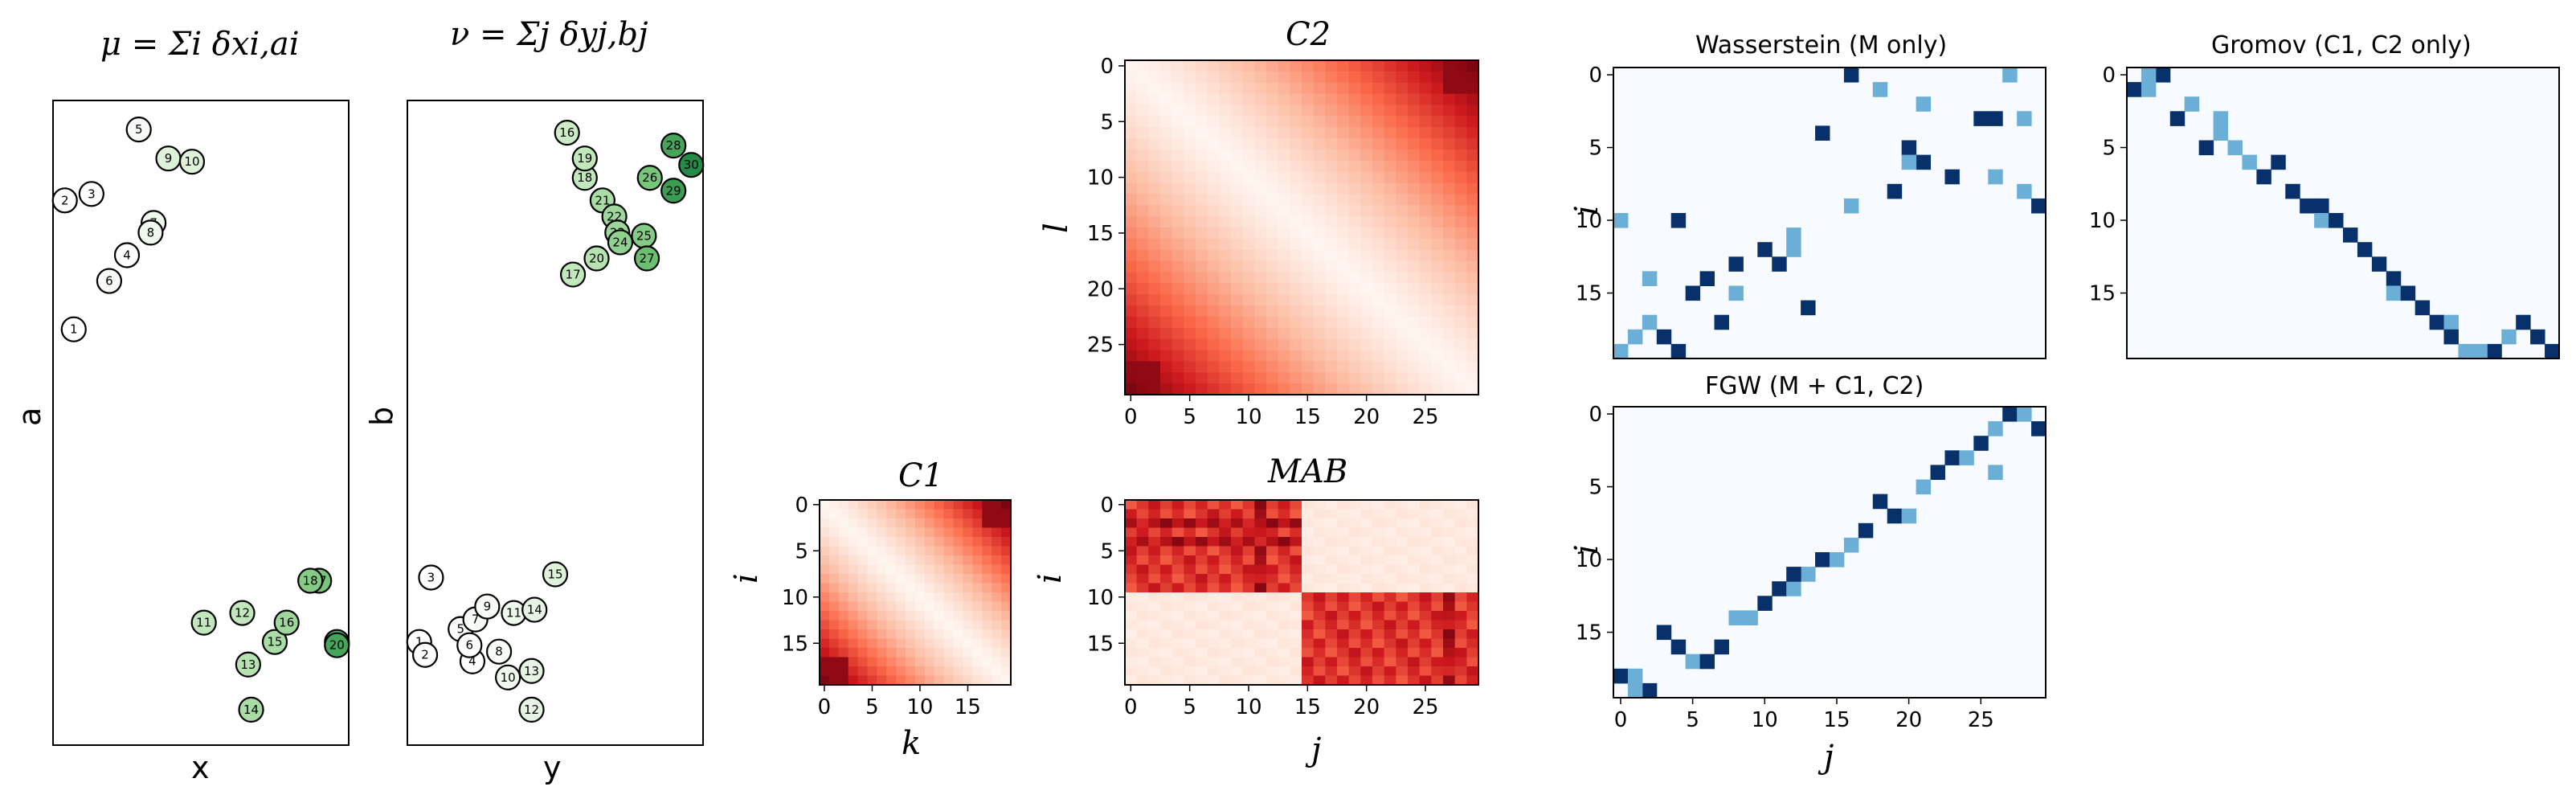 This screenshot has height=803, width=2576. What do you see at coordinates (585, 158) in the screenshot?
I see `point-label: 19` at bounding box center [585, 158].